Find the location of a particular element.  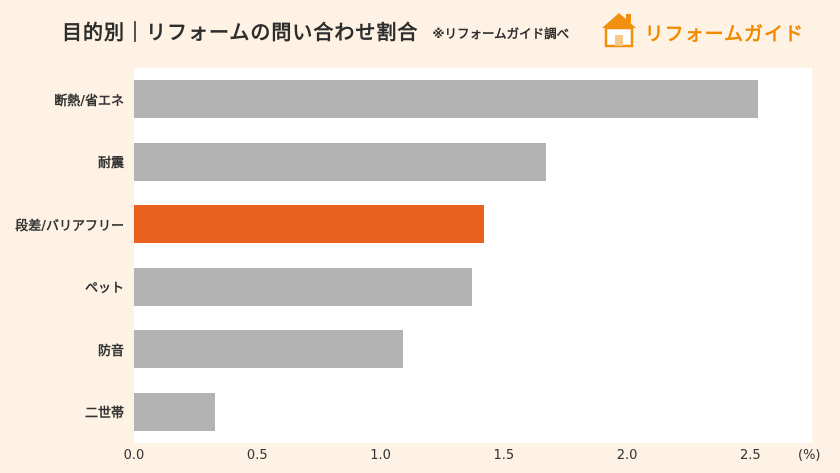

x-axis: (%) 0.0 0.5 1.0 1.5 2.0 2.5 is located at coordinates (472, 458).